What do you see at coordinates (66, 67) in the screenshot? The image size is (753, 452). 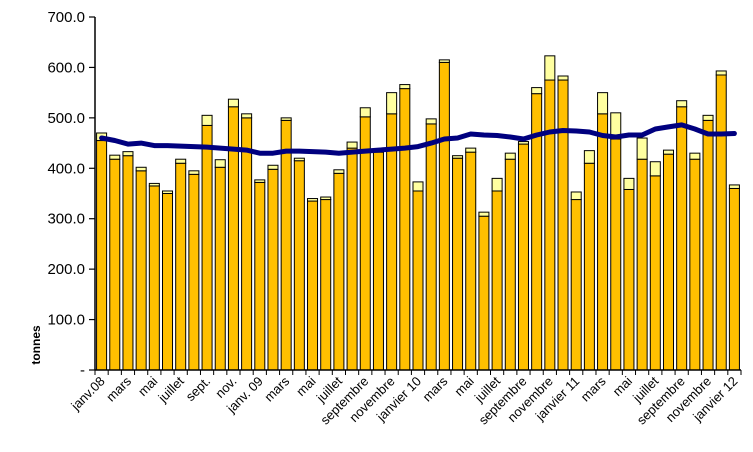 I see `y-tick-label: 600.0` at bounding box center [66, 67].